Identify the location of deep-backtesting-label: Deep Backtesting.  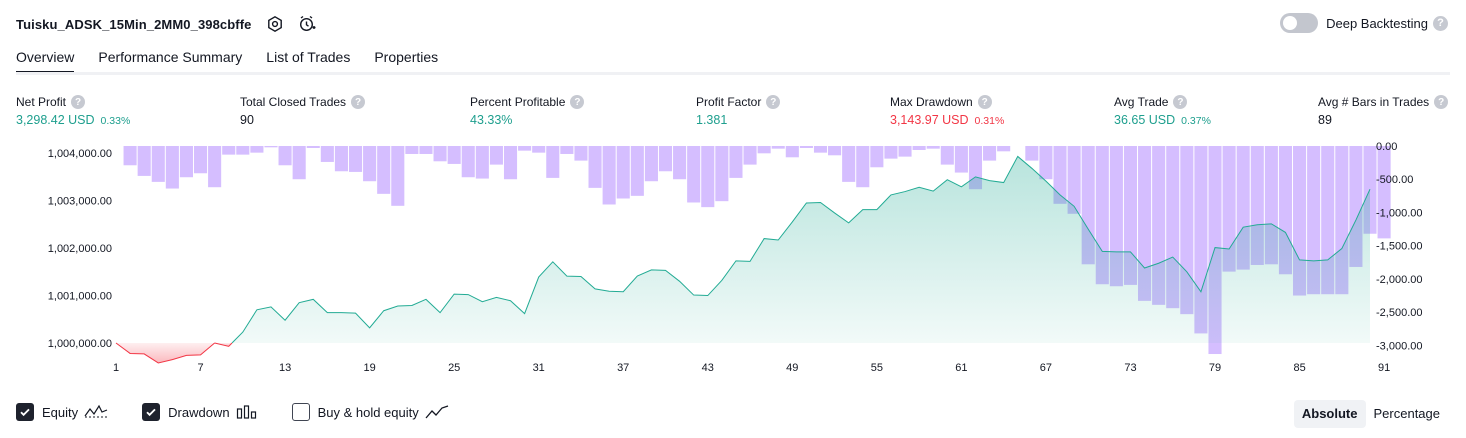
(1377, 23).